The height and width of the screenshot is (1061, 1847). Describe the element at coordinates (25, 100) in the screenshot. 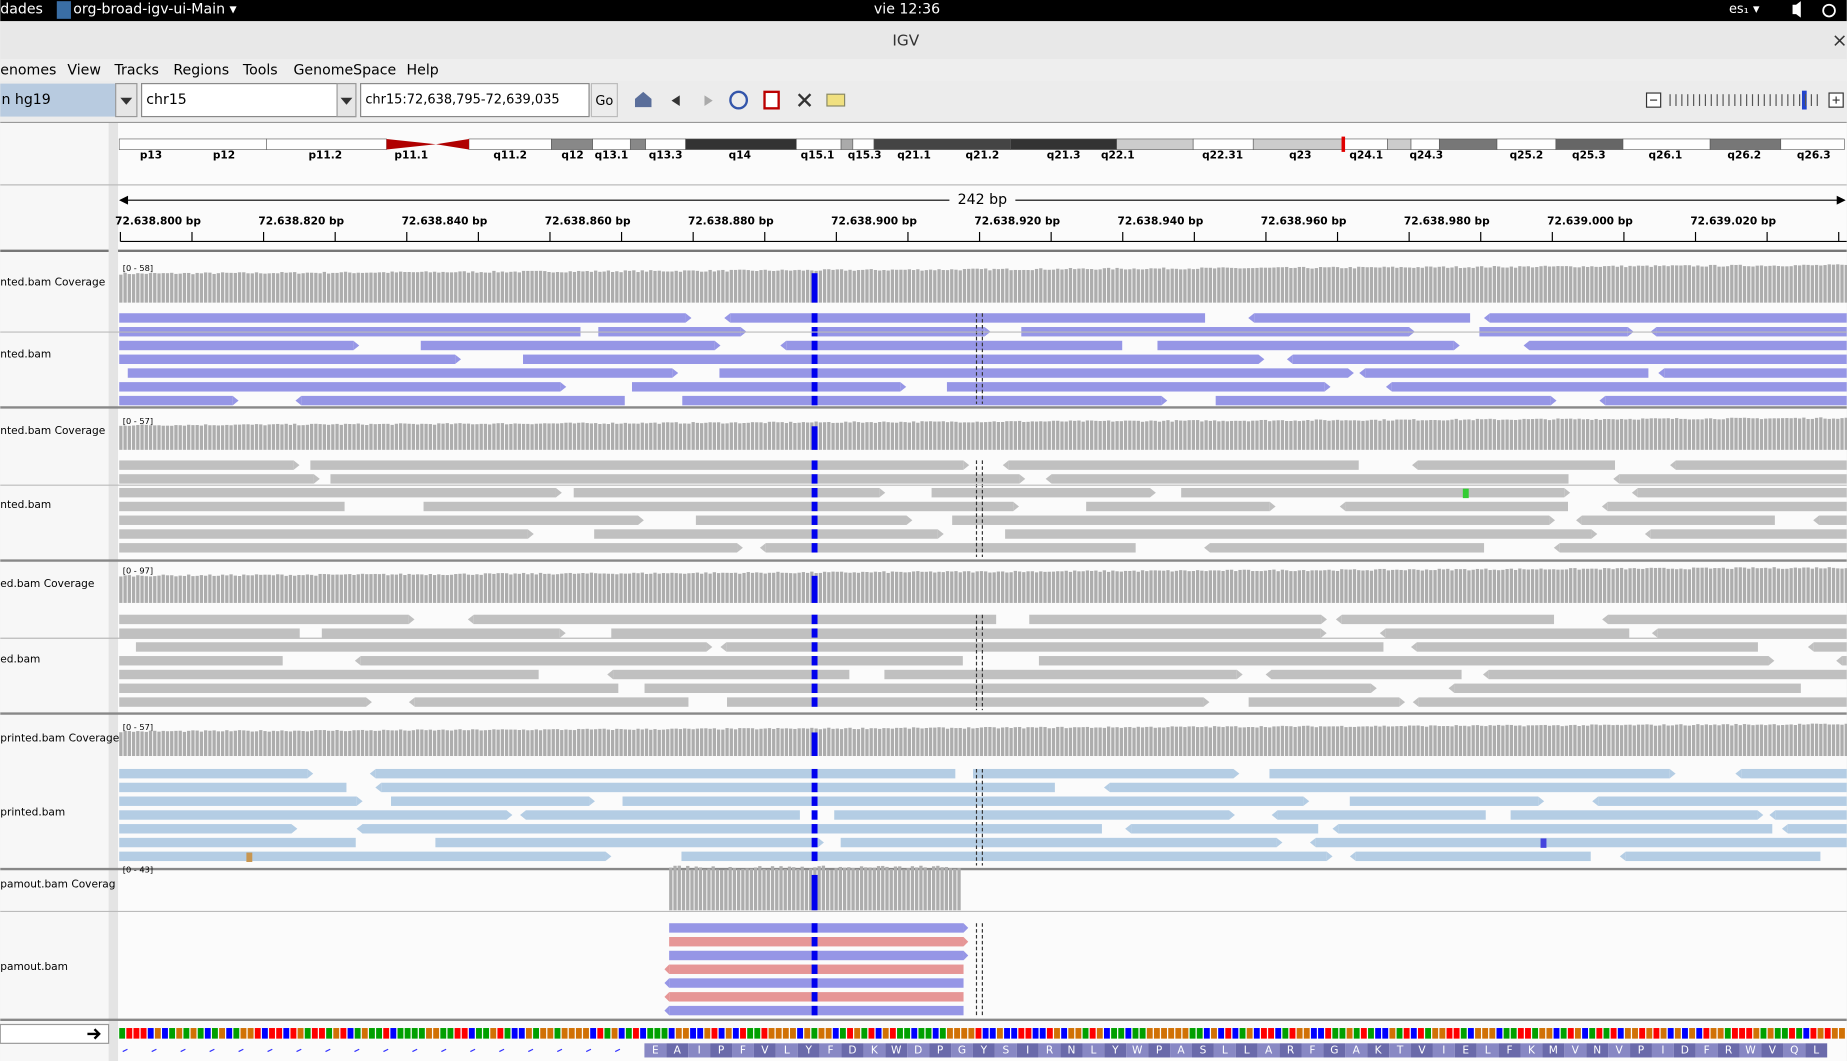

I see `genome-selector: n hg19` at that location.